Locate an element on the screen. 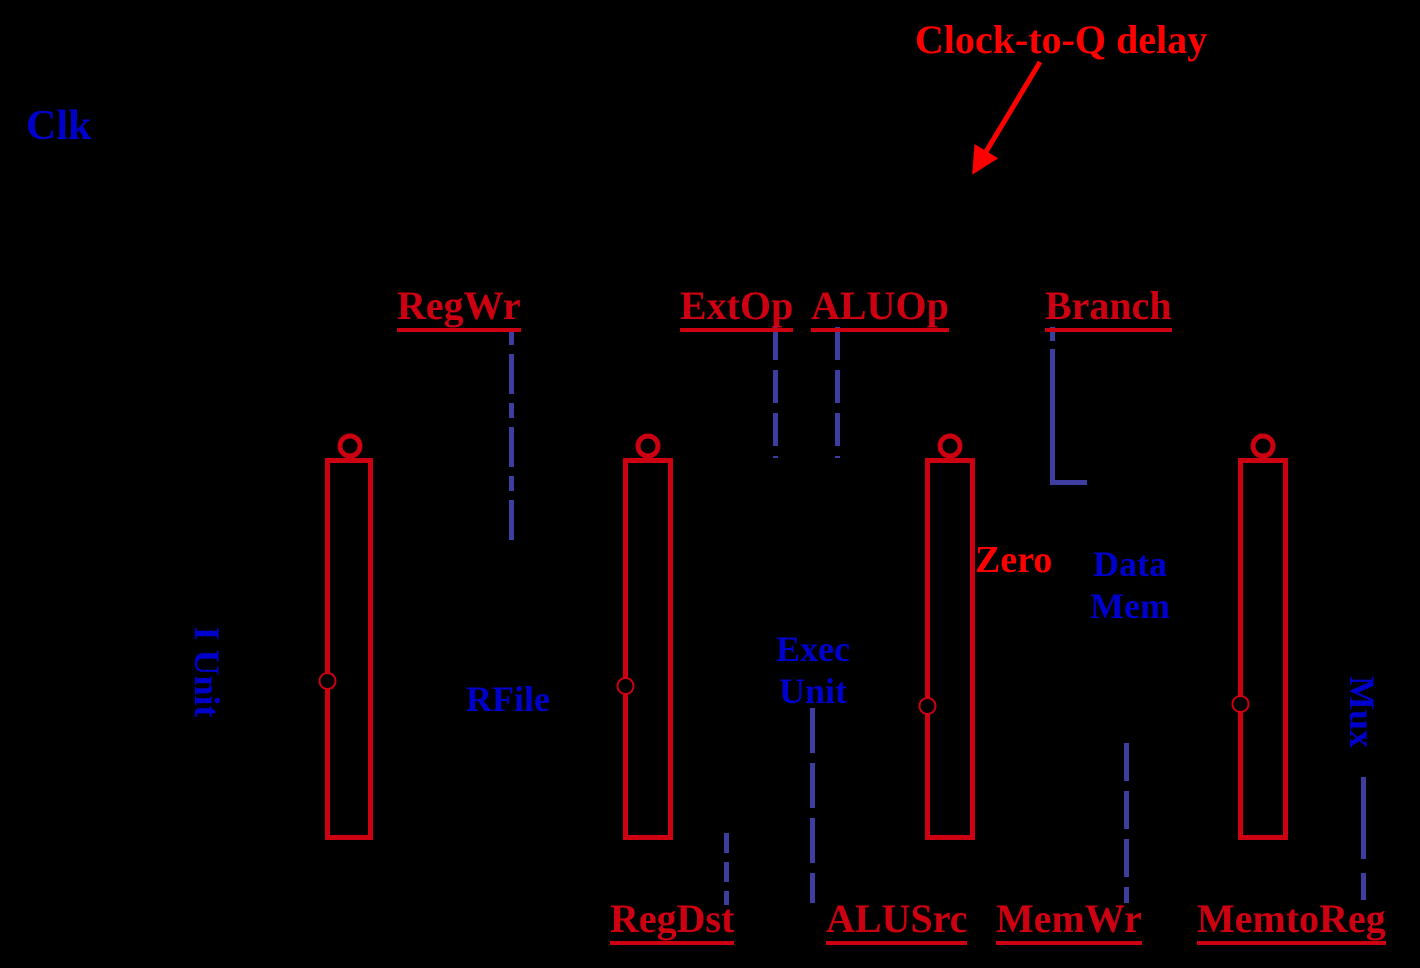 This screenshot has width=1420, height=968. exec-unit-label: Exec Unit is located at coordinates (813, 670).